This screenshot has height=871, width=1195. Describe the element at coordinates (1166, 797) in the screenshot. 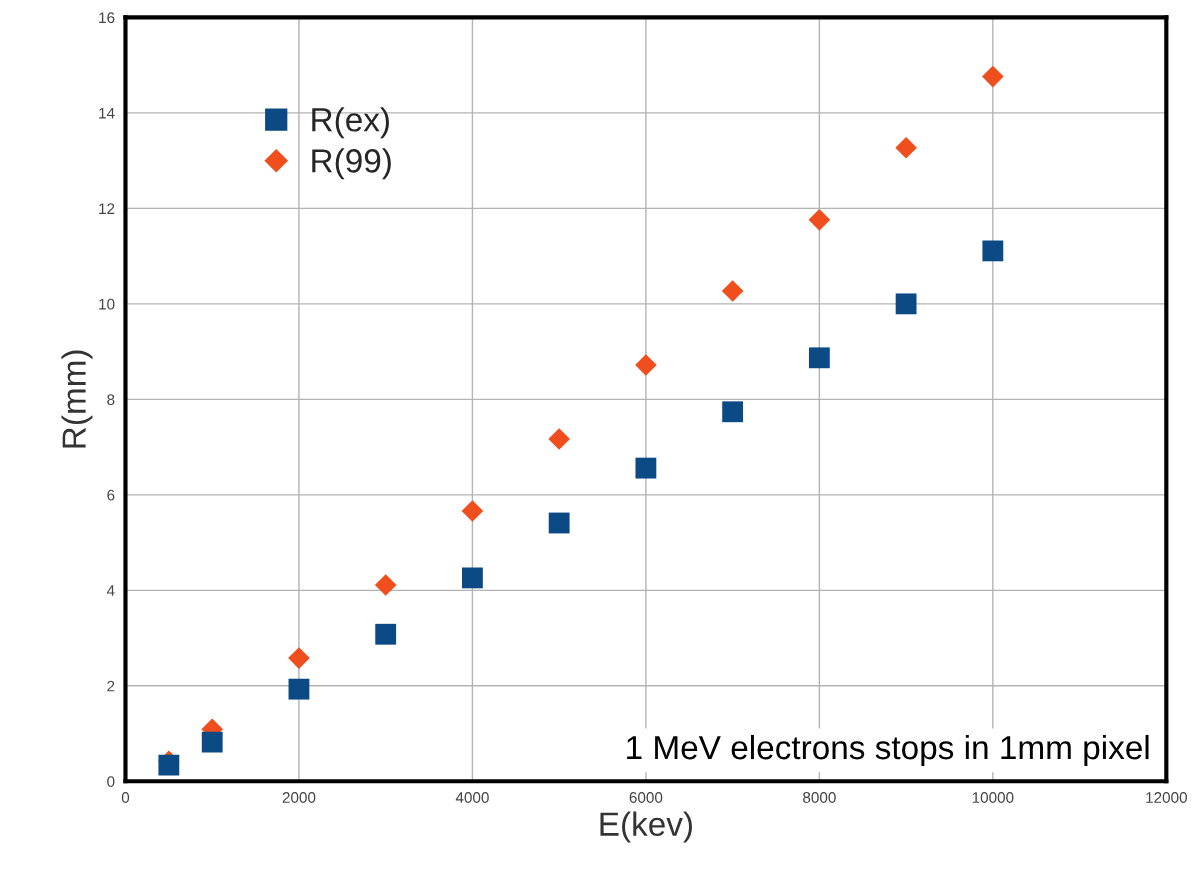

I see `x-tick-label: 12000` at that location.